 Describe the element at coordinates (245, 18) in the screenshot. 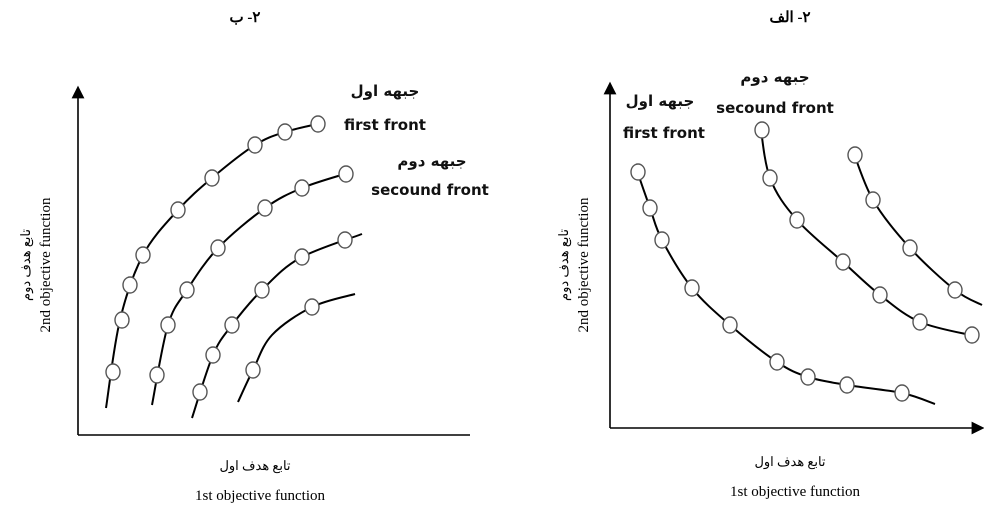

I see `panel-title: ۲- ب` at that location.